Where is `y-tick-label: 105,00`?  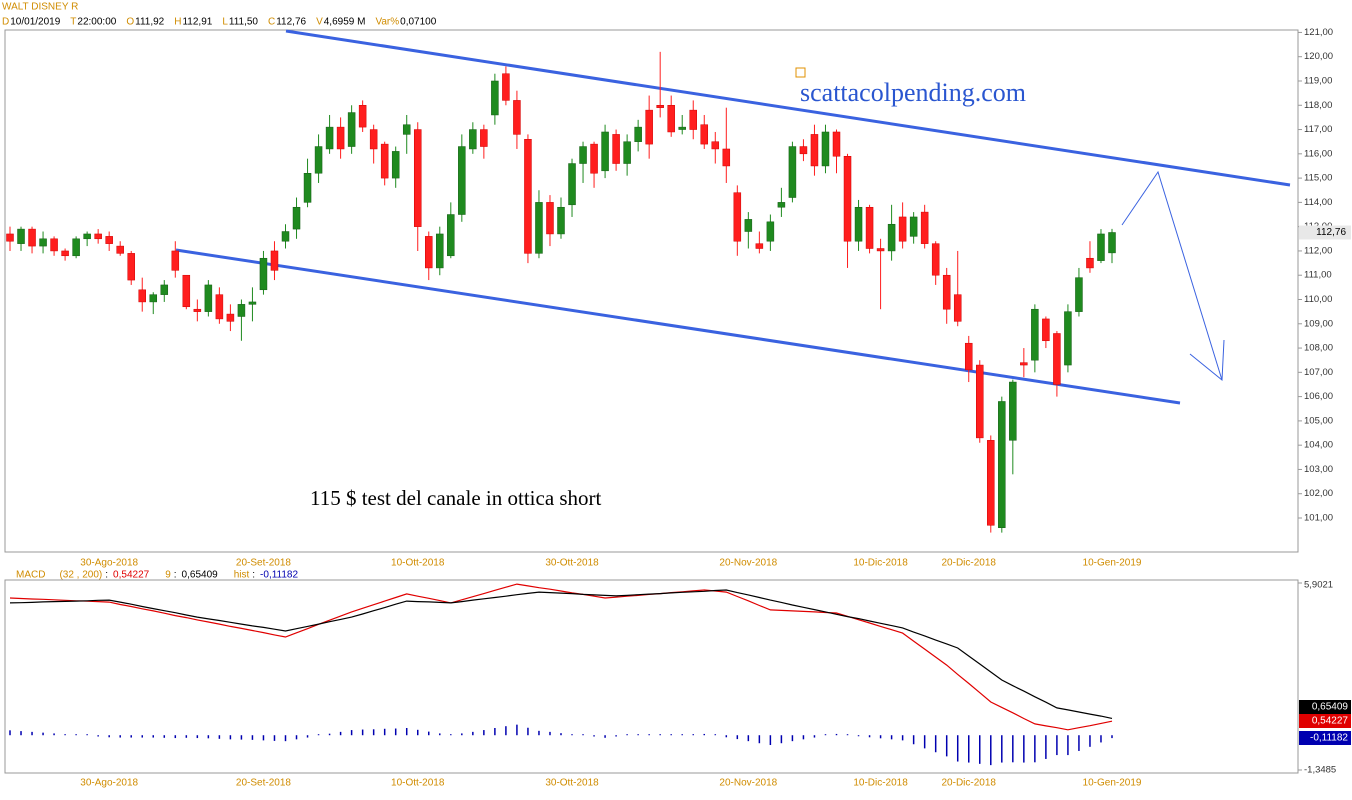 y-tick-label: 105,00 is located at coordinates (1318, 420).